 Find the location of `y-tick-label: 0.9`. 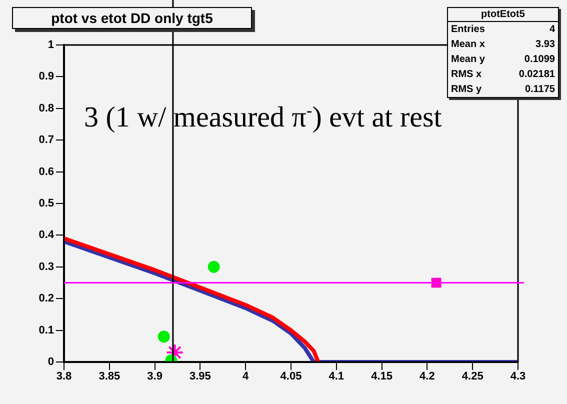

y-tick-label: 0.9 is located at coordinates (46, 76).